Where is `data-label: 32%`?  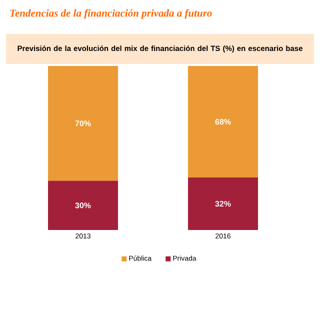 data-label: 32% is located at coordinates (223, 203).